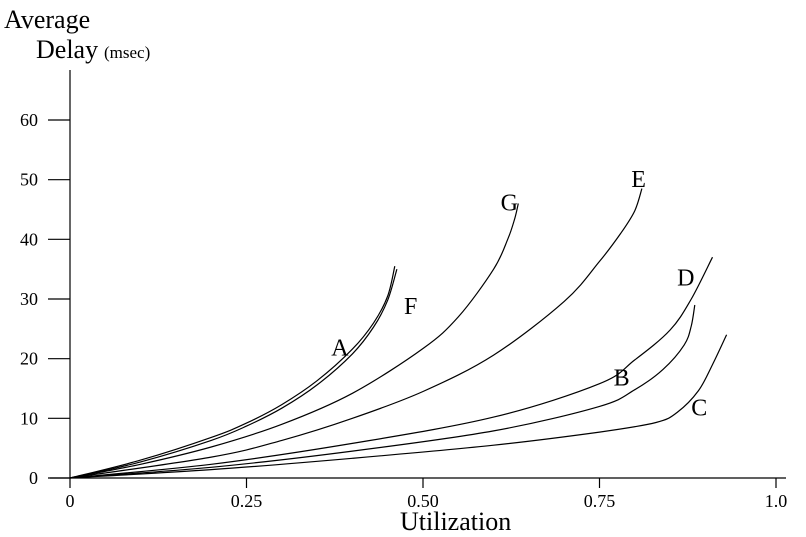 The width and height of the screenshot is (806, 537). I want to click on y-tick-label: 40, so click(29, 239).